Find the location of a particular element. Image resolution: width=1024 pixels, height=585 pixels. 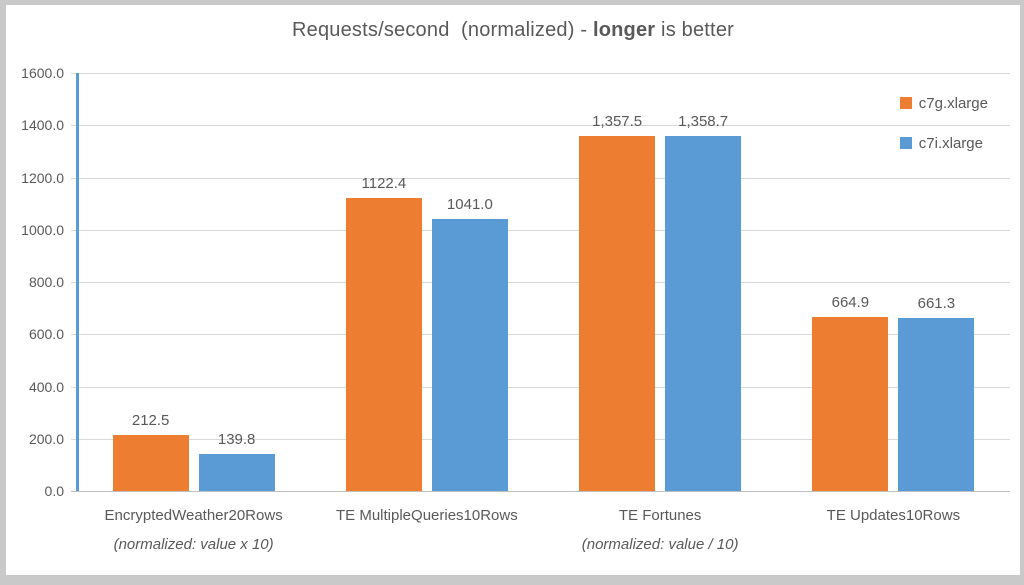

chart-title-bold: longer is located at coordinates (624, 30).